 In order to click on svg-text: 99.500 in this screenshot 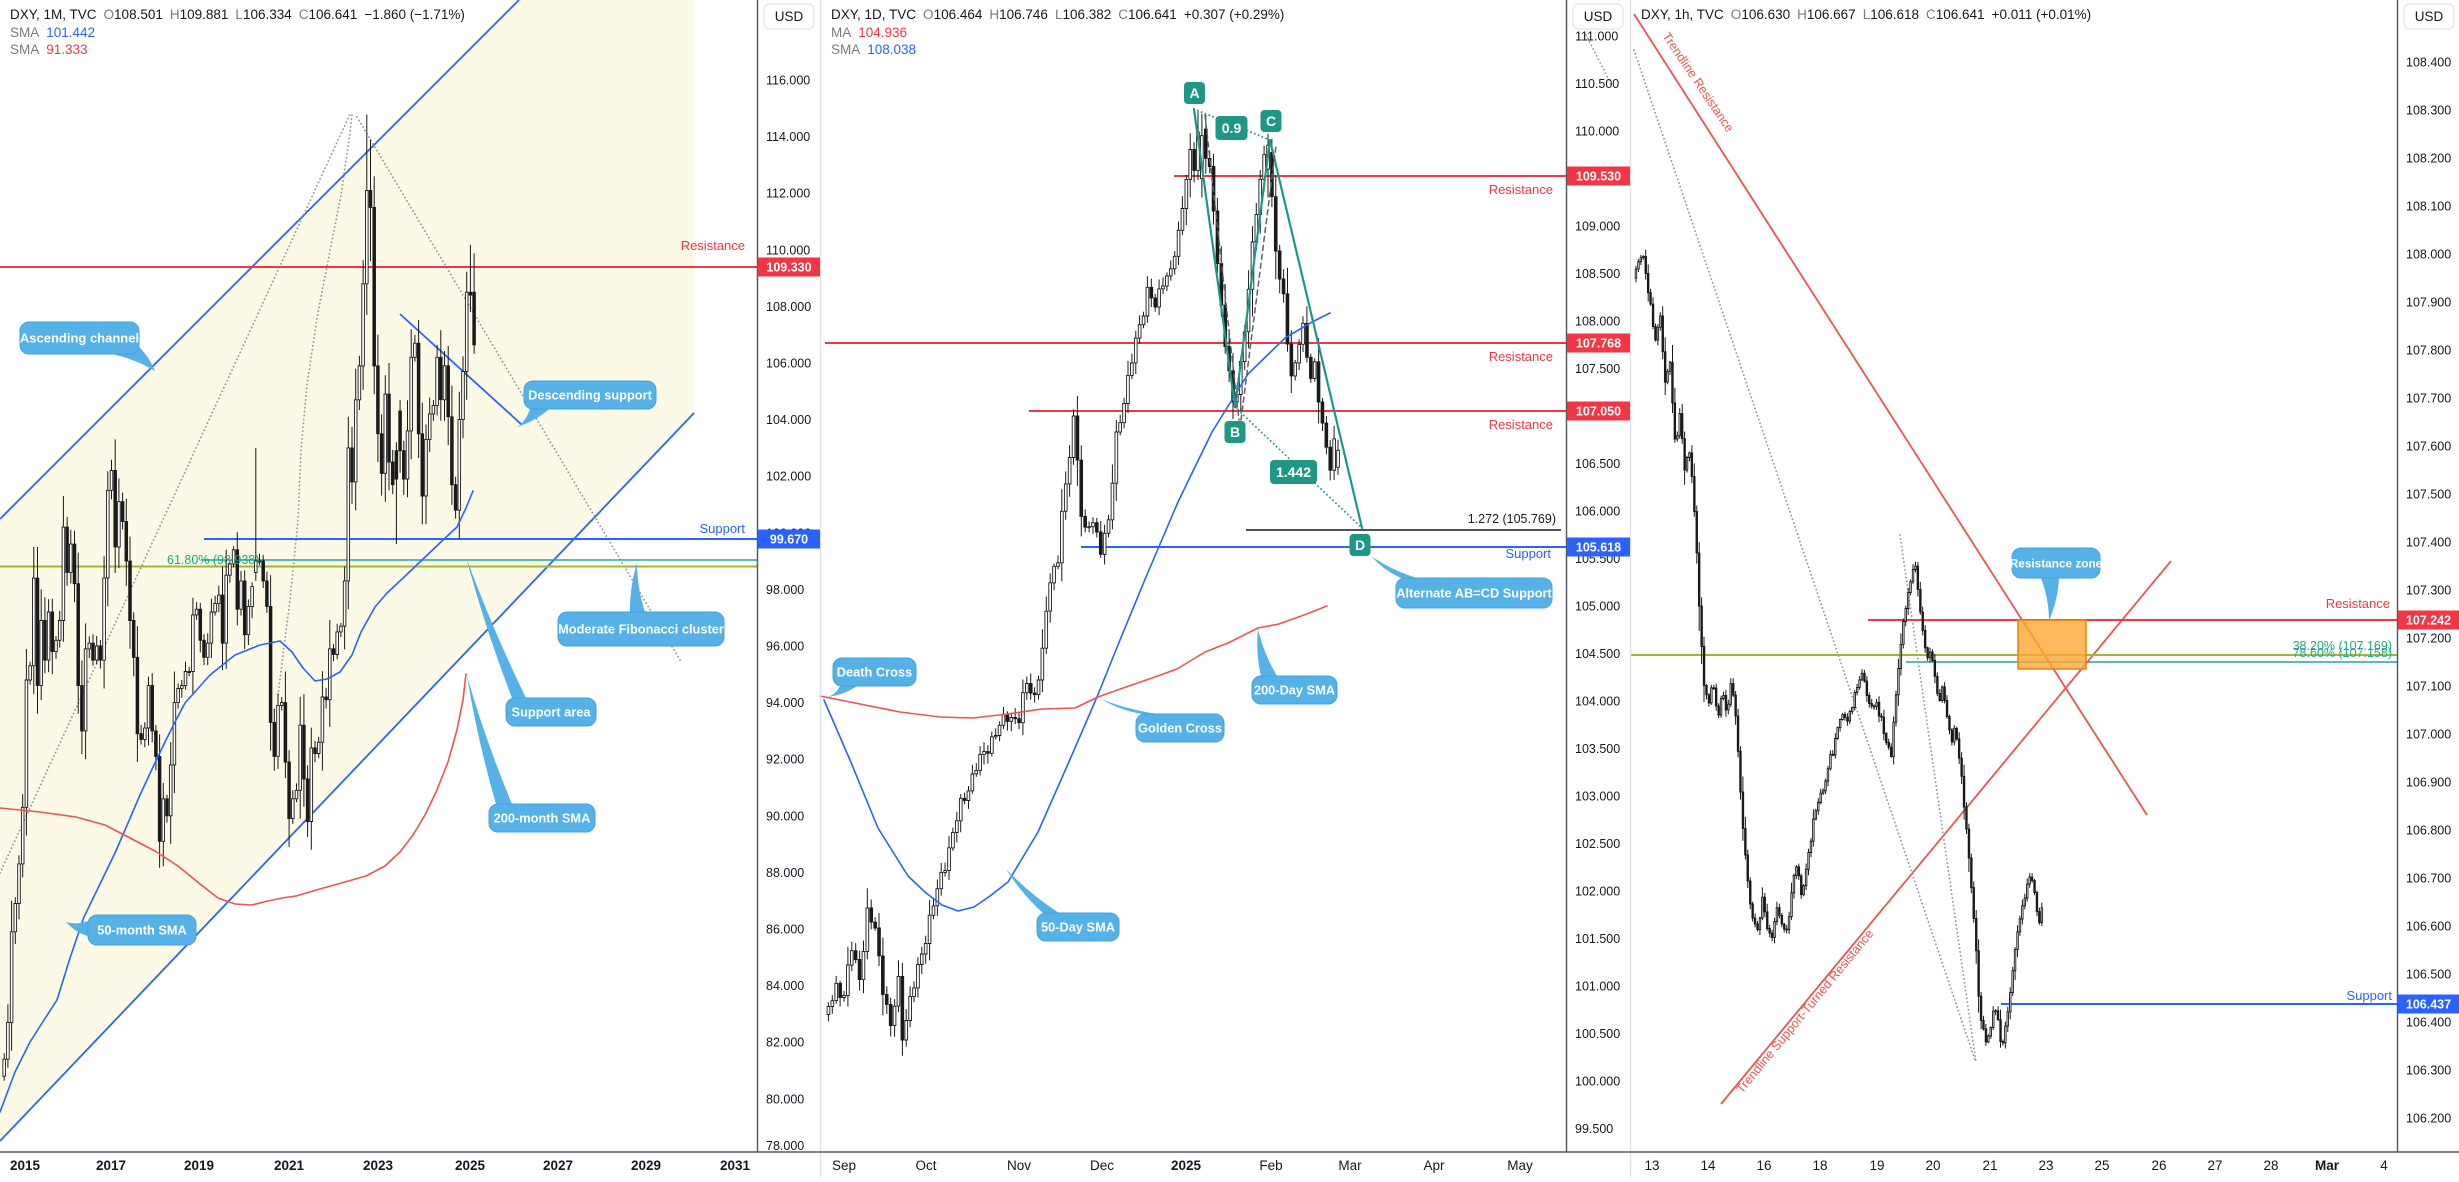, I will do `click(1594, 1129)`.